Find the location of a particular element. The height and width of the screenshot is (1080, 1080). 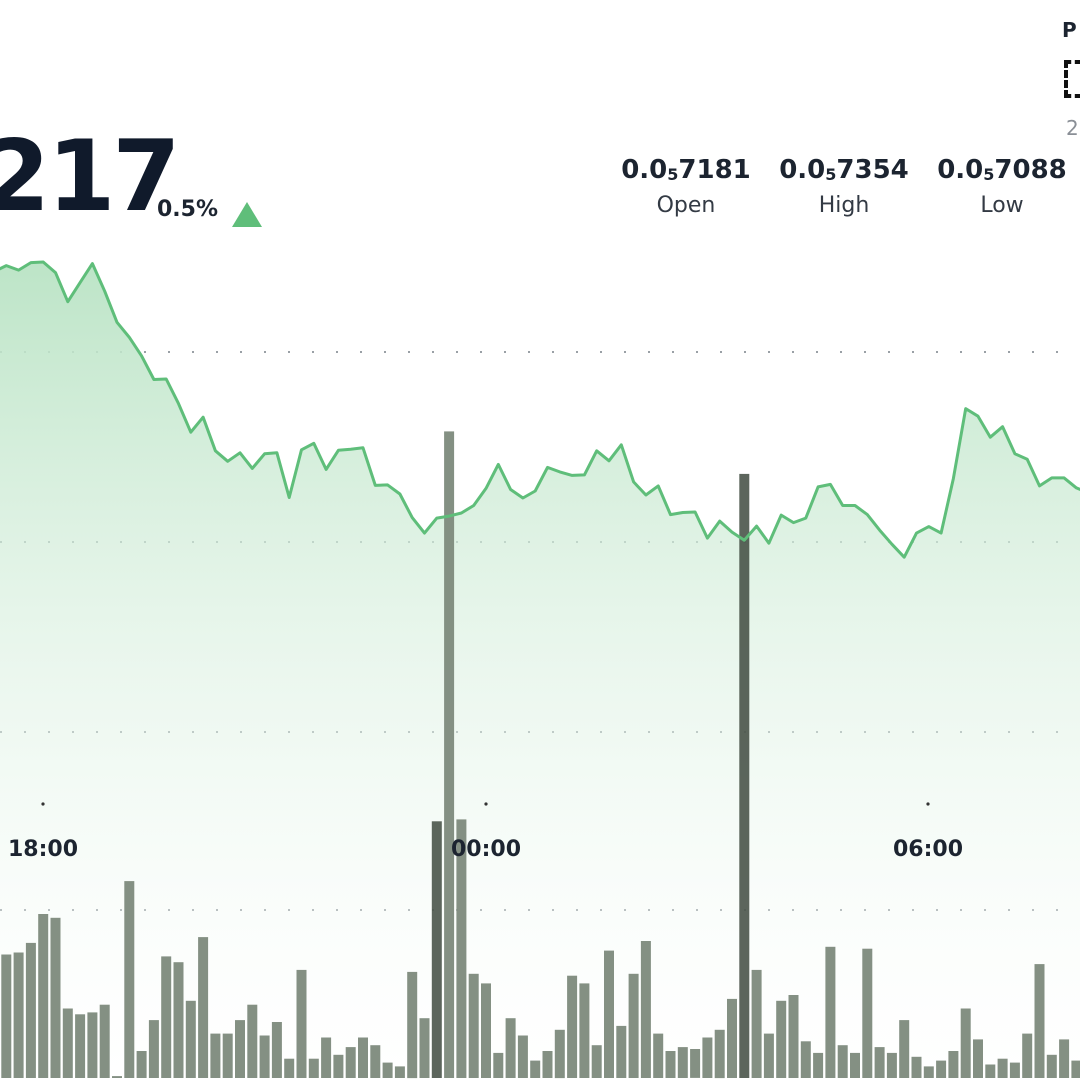

x-tick-label: 06:00 is located at coordinates (928, 849).